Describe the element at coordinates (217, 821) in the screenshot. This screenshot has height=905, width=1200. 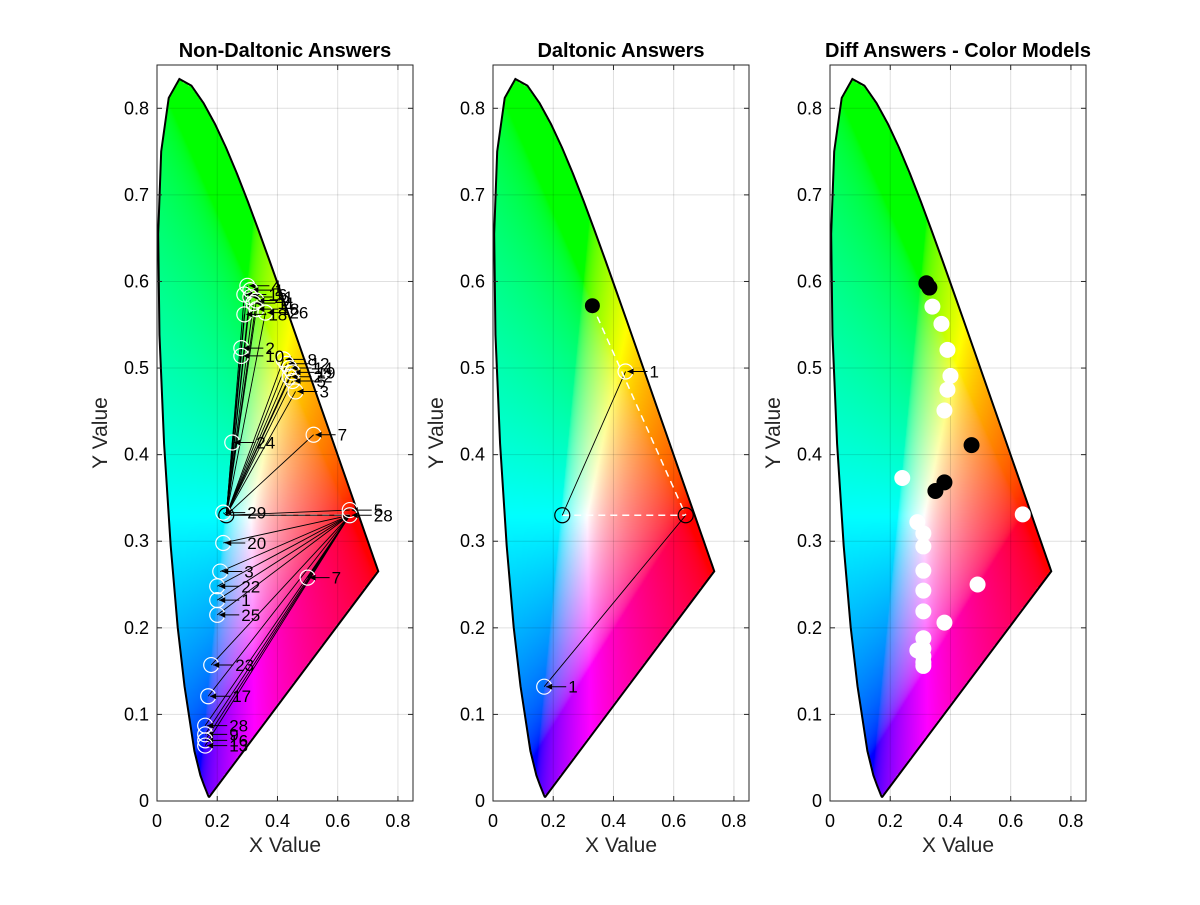
I see `x-tick-label: 0.2` at that location.